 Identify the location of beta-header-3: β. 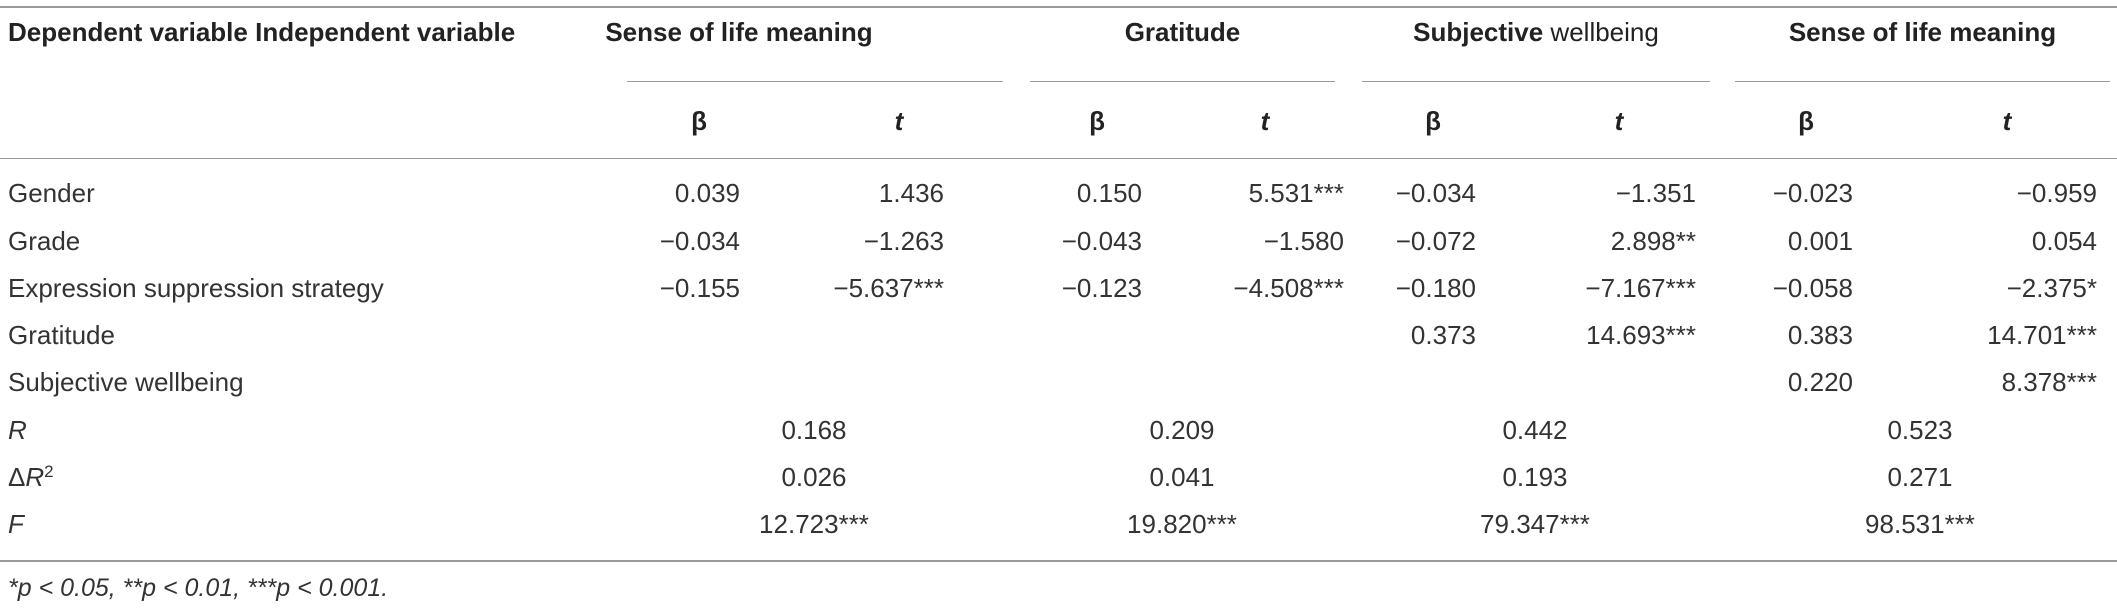
(1433, 121).